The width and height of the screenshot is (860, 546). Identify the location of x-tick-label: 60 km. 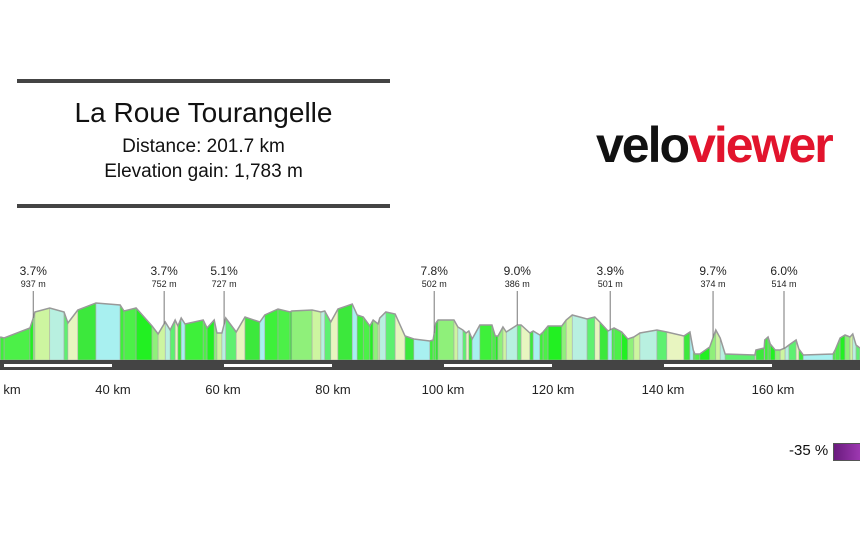
(222, 389).